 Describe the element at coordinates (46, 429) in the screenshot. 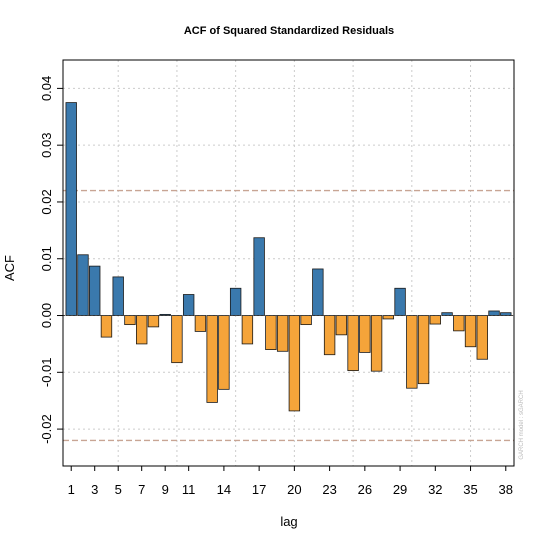

I see `y-tick-label: -0.02` at that location.